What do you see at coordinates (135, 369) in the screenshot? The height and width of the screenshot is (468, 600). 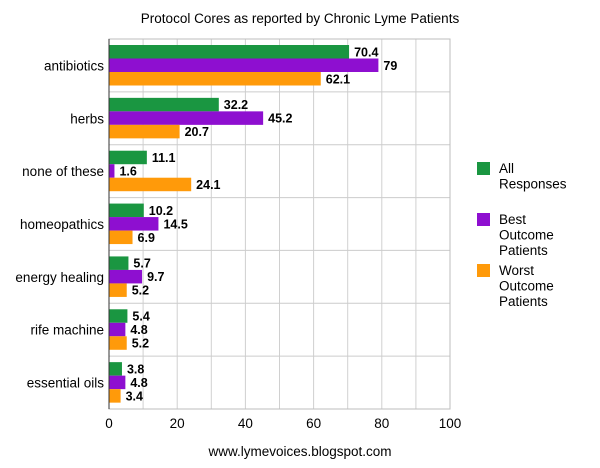 I see `data-label: 3.8` at bounding box center [135, 369].